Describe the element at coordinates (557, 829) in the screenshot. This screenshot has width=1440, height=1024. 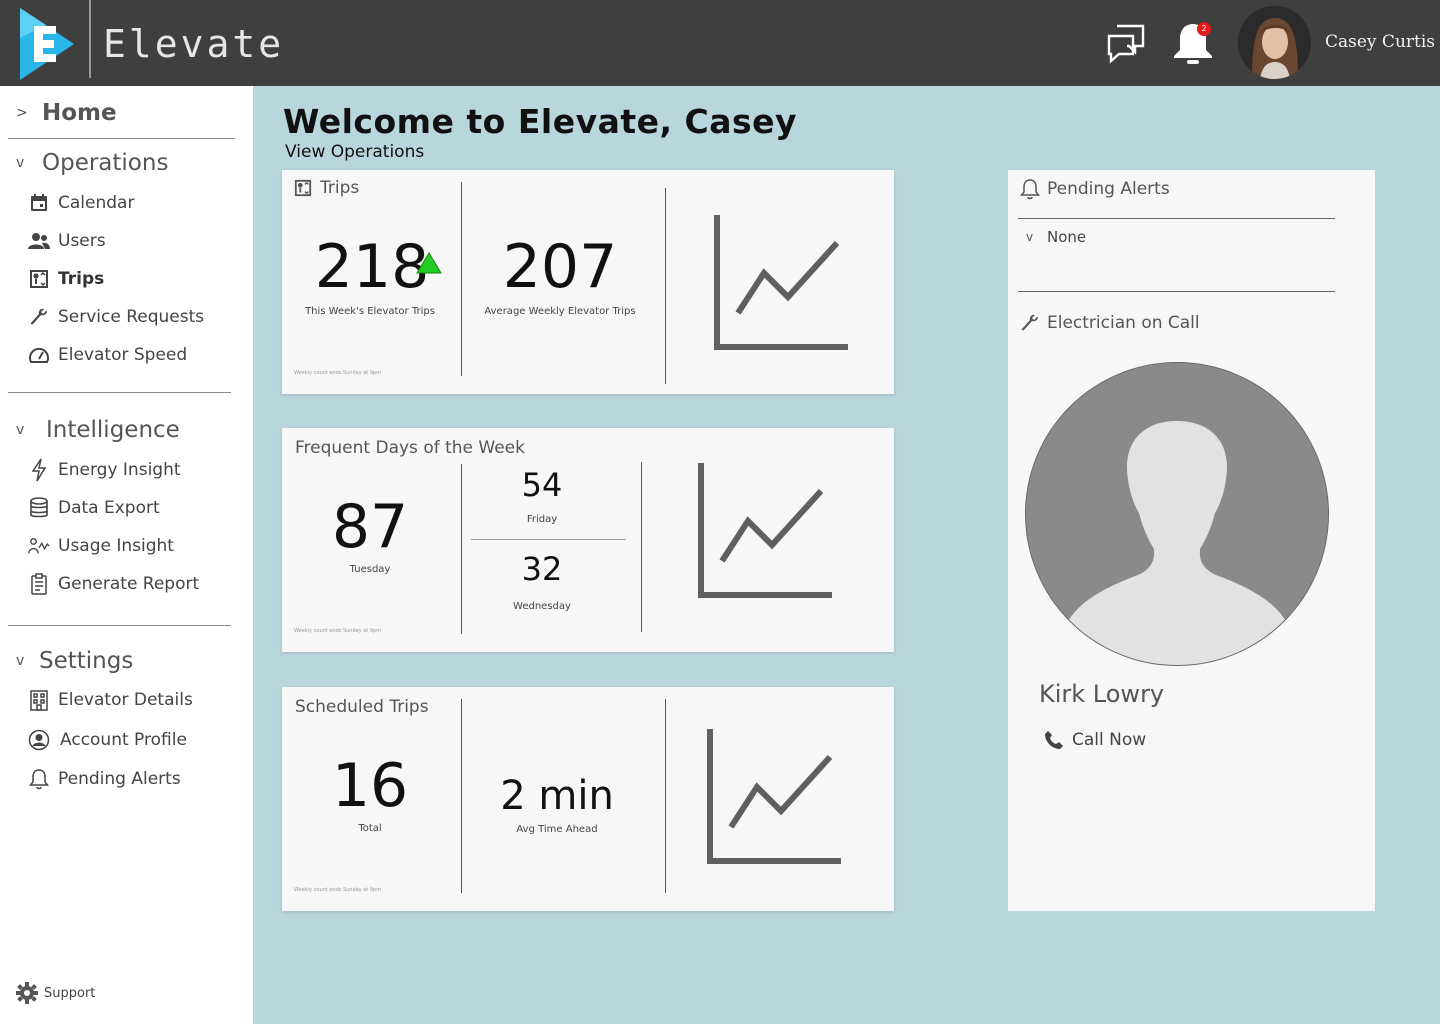
I see `avg-time-ahead-caption: Avg Time Ahead` at that location.